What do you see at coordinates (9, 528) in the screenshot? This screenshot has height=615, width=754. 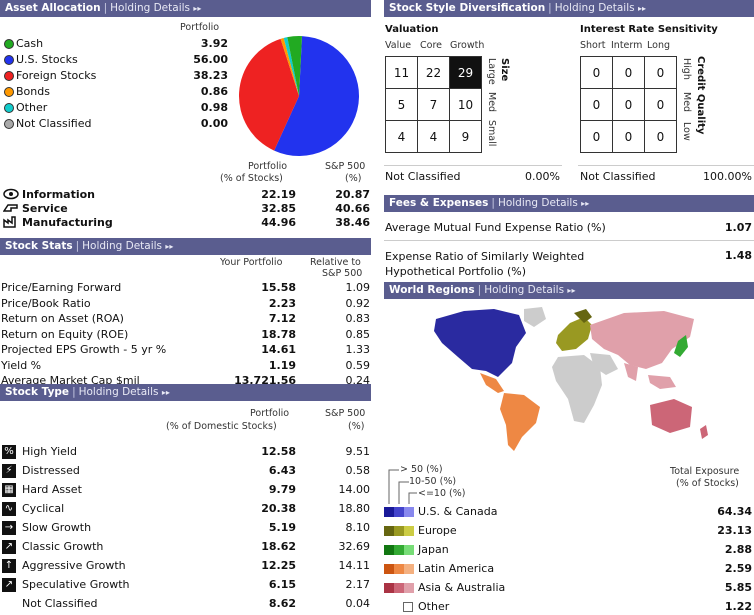 I see `arrow-right-icon: →` at bounding box center [9, 528].